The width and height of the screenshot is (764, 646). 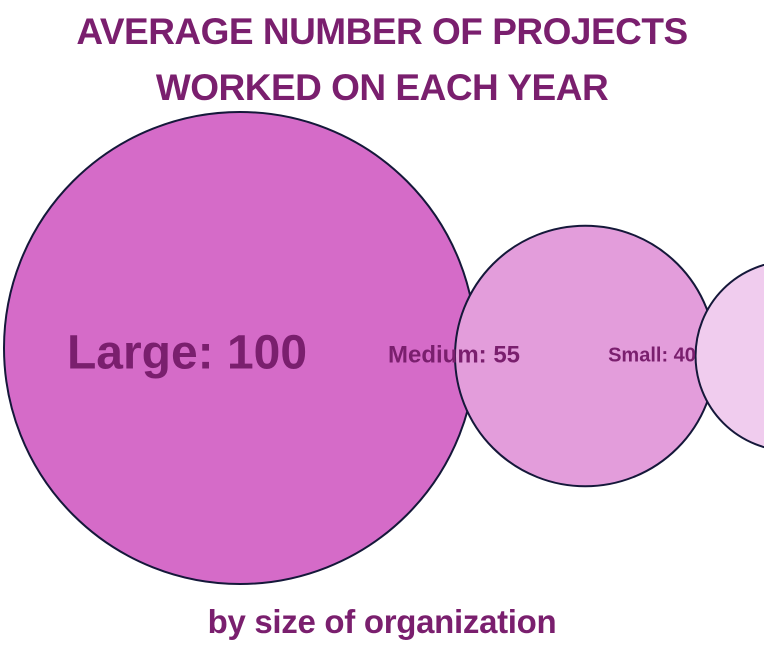 What do you see at coordinates (652, 355) in the screenshot?
I see `bubble-label-small: Small: 40` at bounding box center [652, 355].